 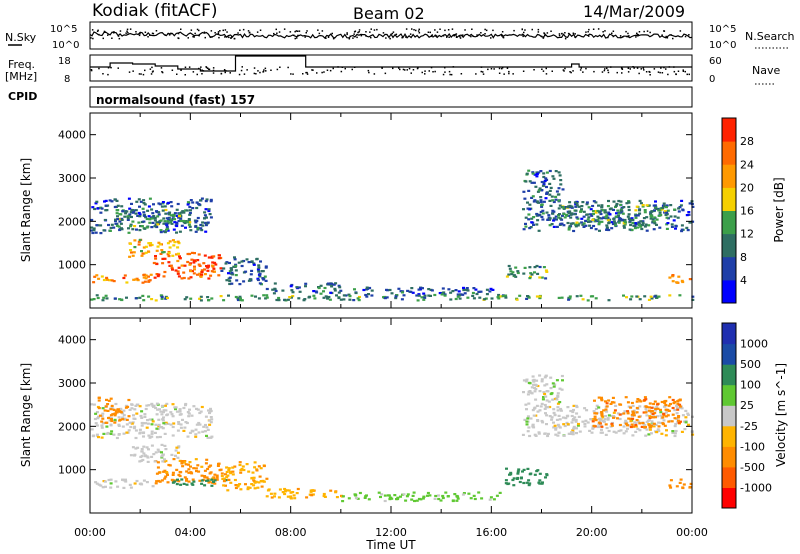 What do you see at coordinates (244, 476) in the screenshot?
I see `data-region` at bounding box center [244, 476].